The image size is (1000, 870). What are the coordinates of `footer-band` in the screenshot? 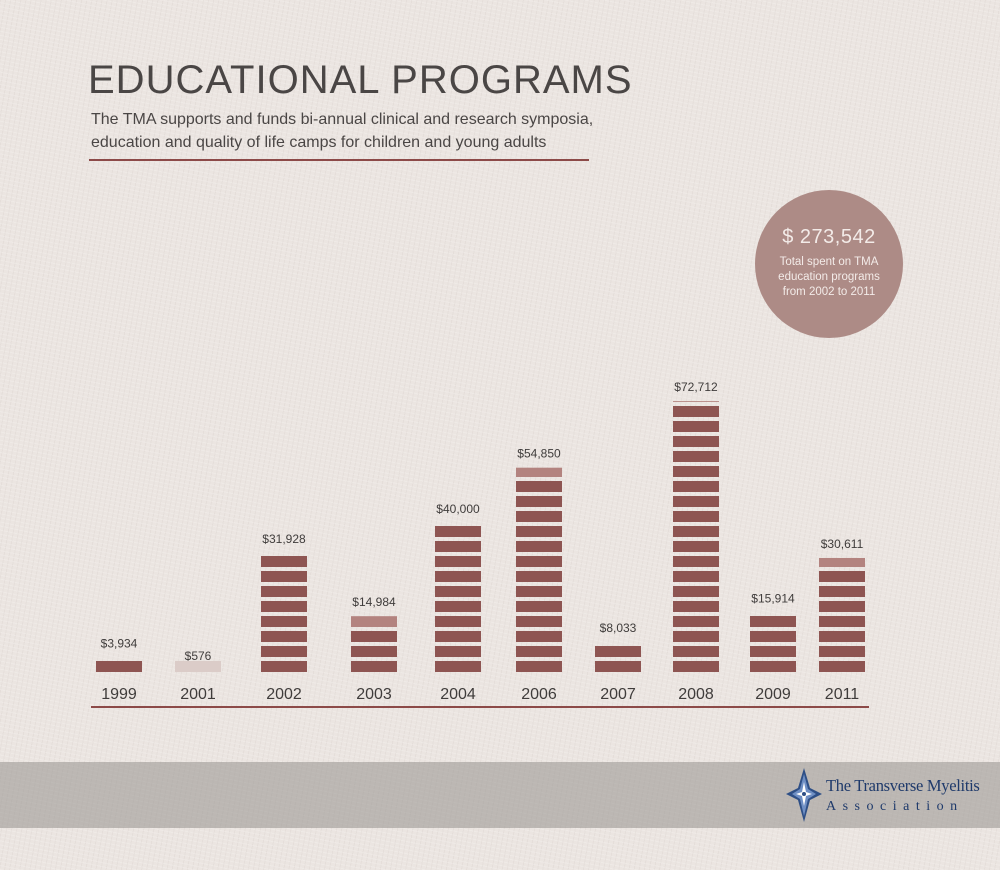 It's located at (500, 795).